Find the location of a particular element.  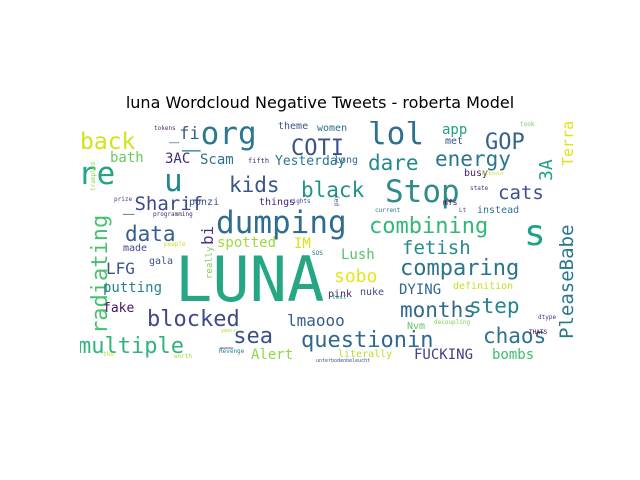

word-combining: combining is located at coordinates (428, 226).